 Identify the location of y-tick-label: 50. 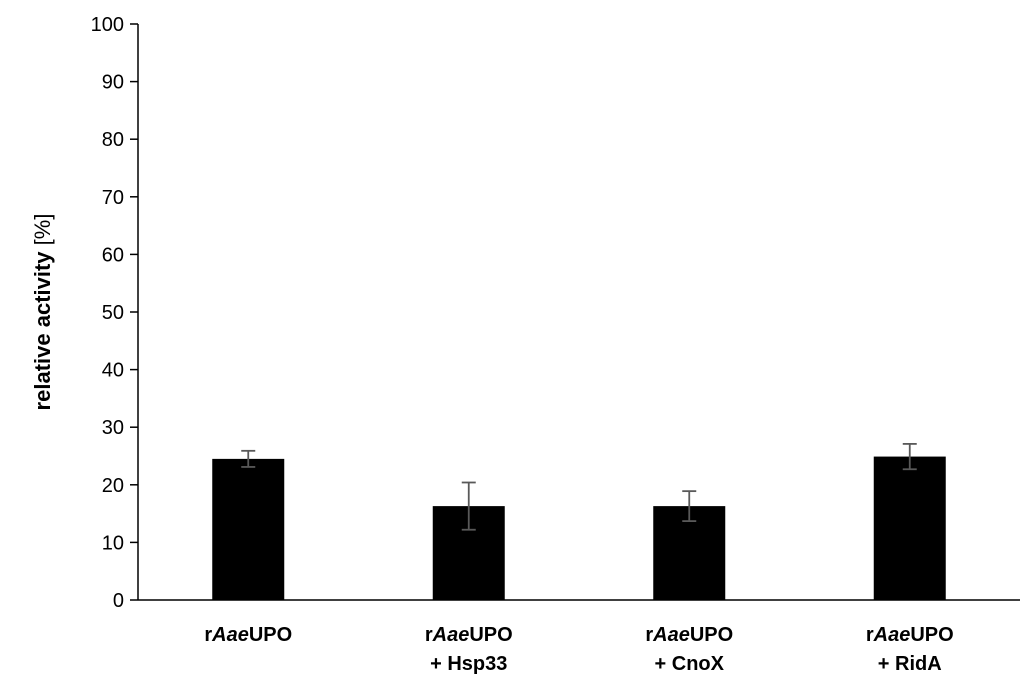
(113, 313).